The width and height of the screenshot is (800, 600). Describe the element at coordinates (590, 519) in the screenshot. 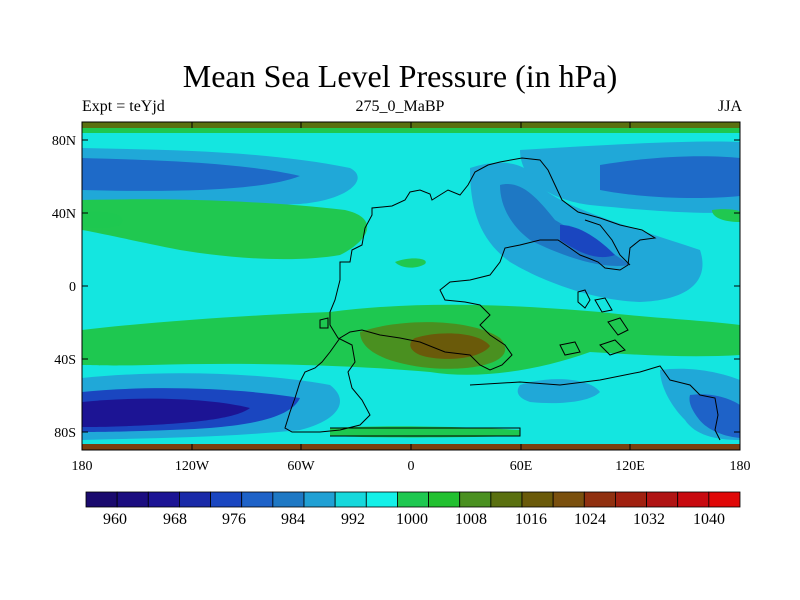

I see `colorbar-label: 1024` at that location.